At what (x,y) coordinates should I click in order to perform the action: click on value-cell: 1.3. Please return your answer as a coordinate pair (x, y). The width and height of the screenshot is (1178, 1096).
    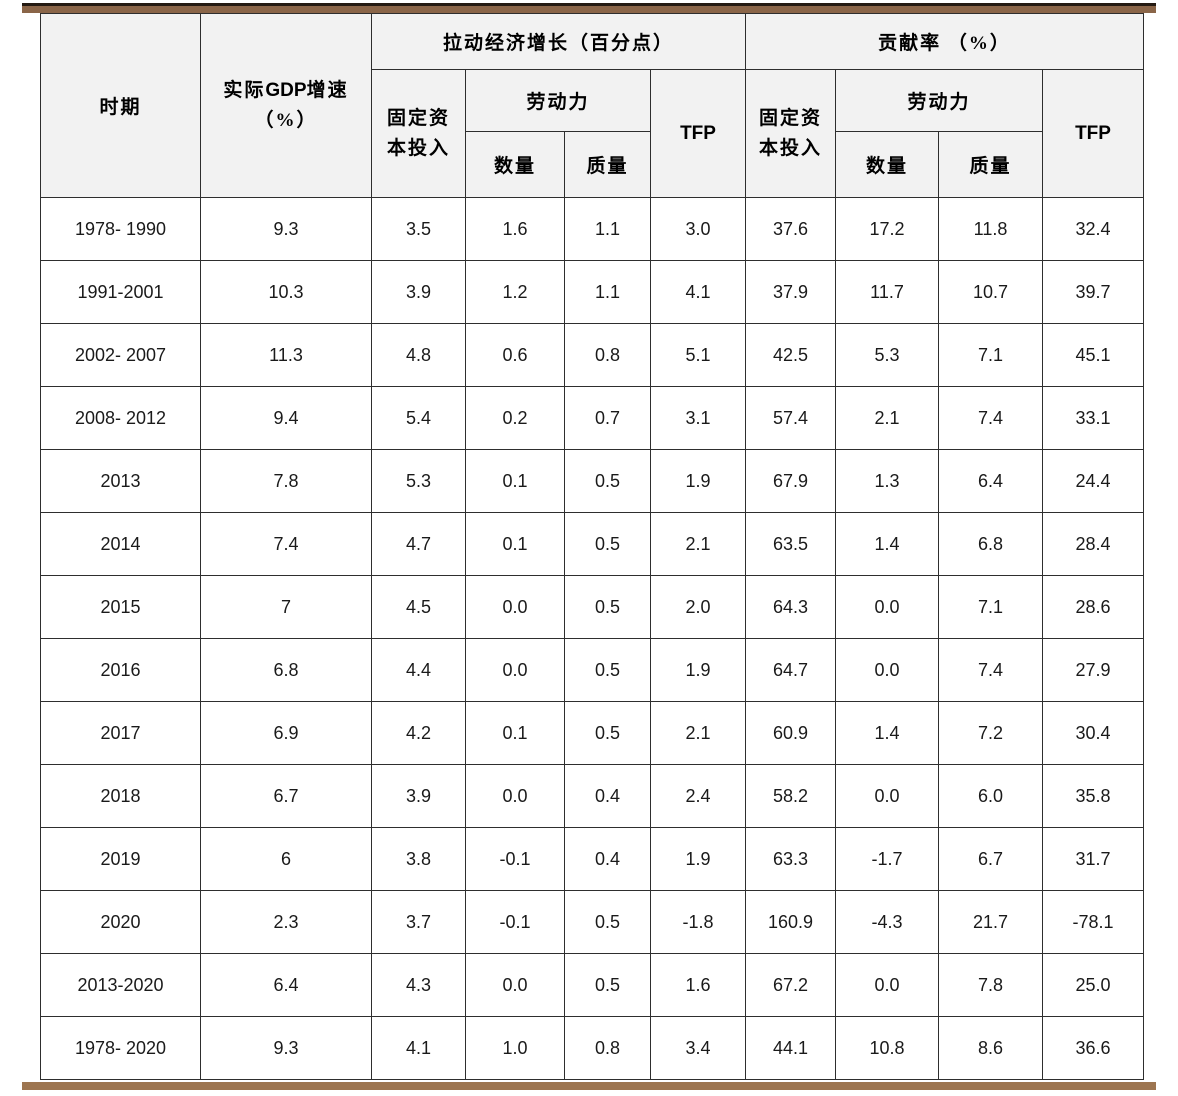
    Looking at the image, I should click on (887, 481).